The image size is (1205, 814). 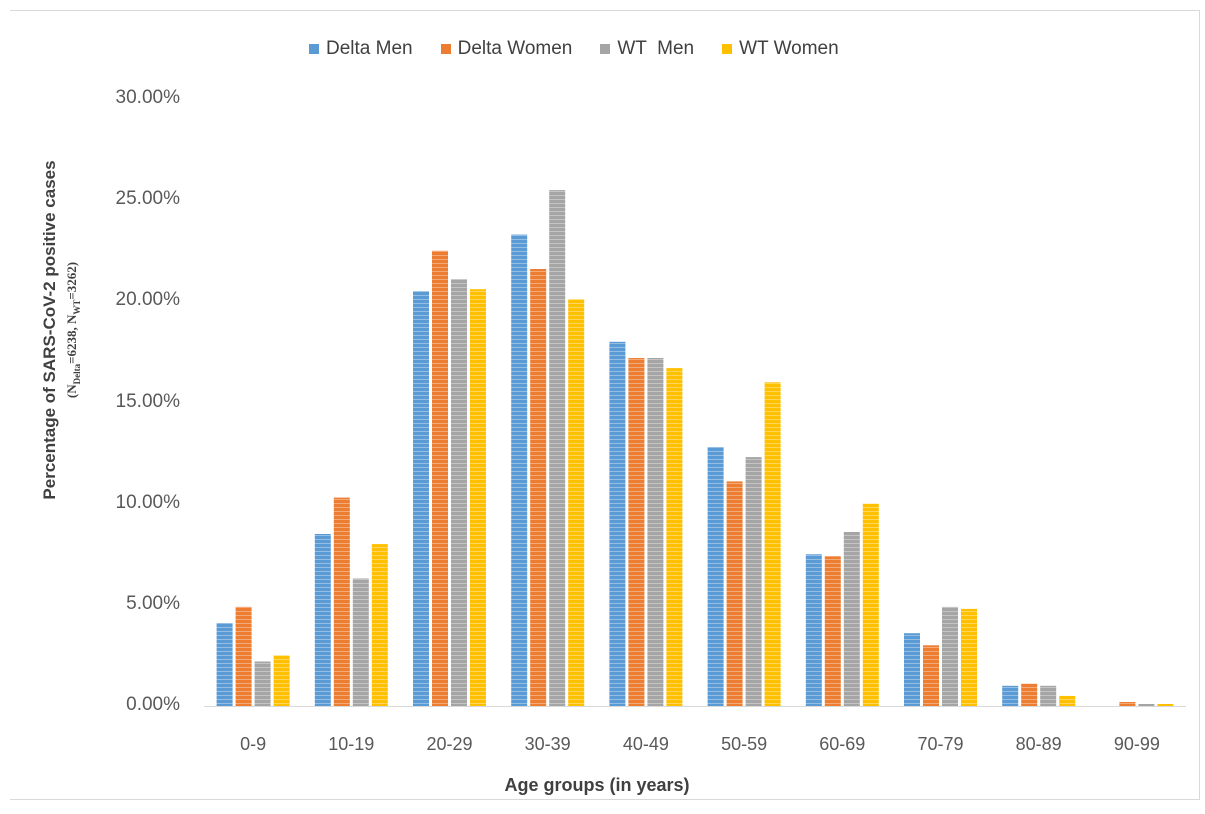 What do you see at coordinates (72, 391) in the screenshot?
I see `y-sub-open: (N` at bounding box center [72, 391].